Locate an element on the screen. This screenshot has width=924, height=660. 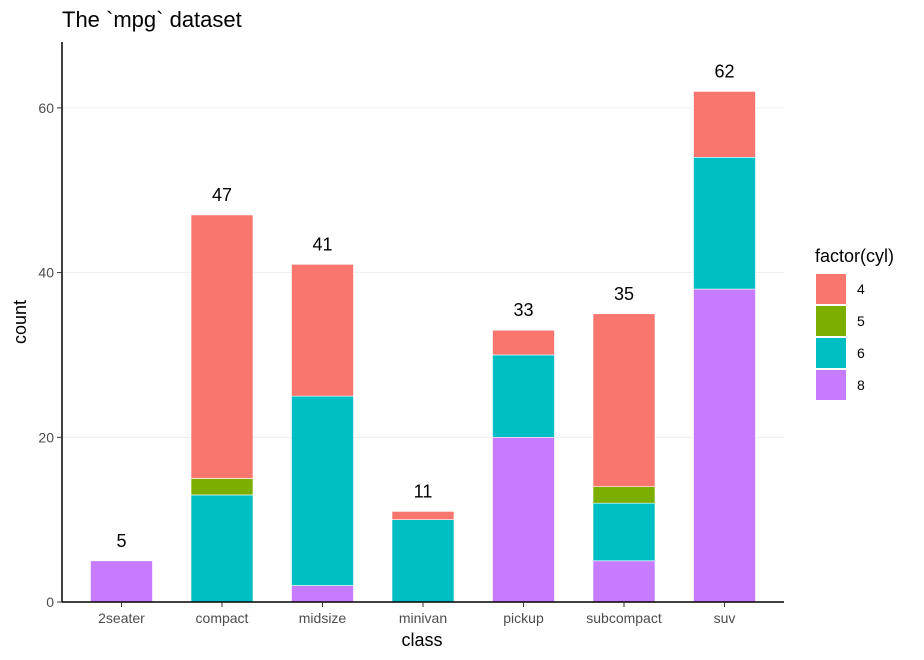
legend-label-8: 8 is located at coordinates (861, 385).